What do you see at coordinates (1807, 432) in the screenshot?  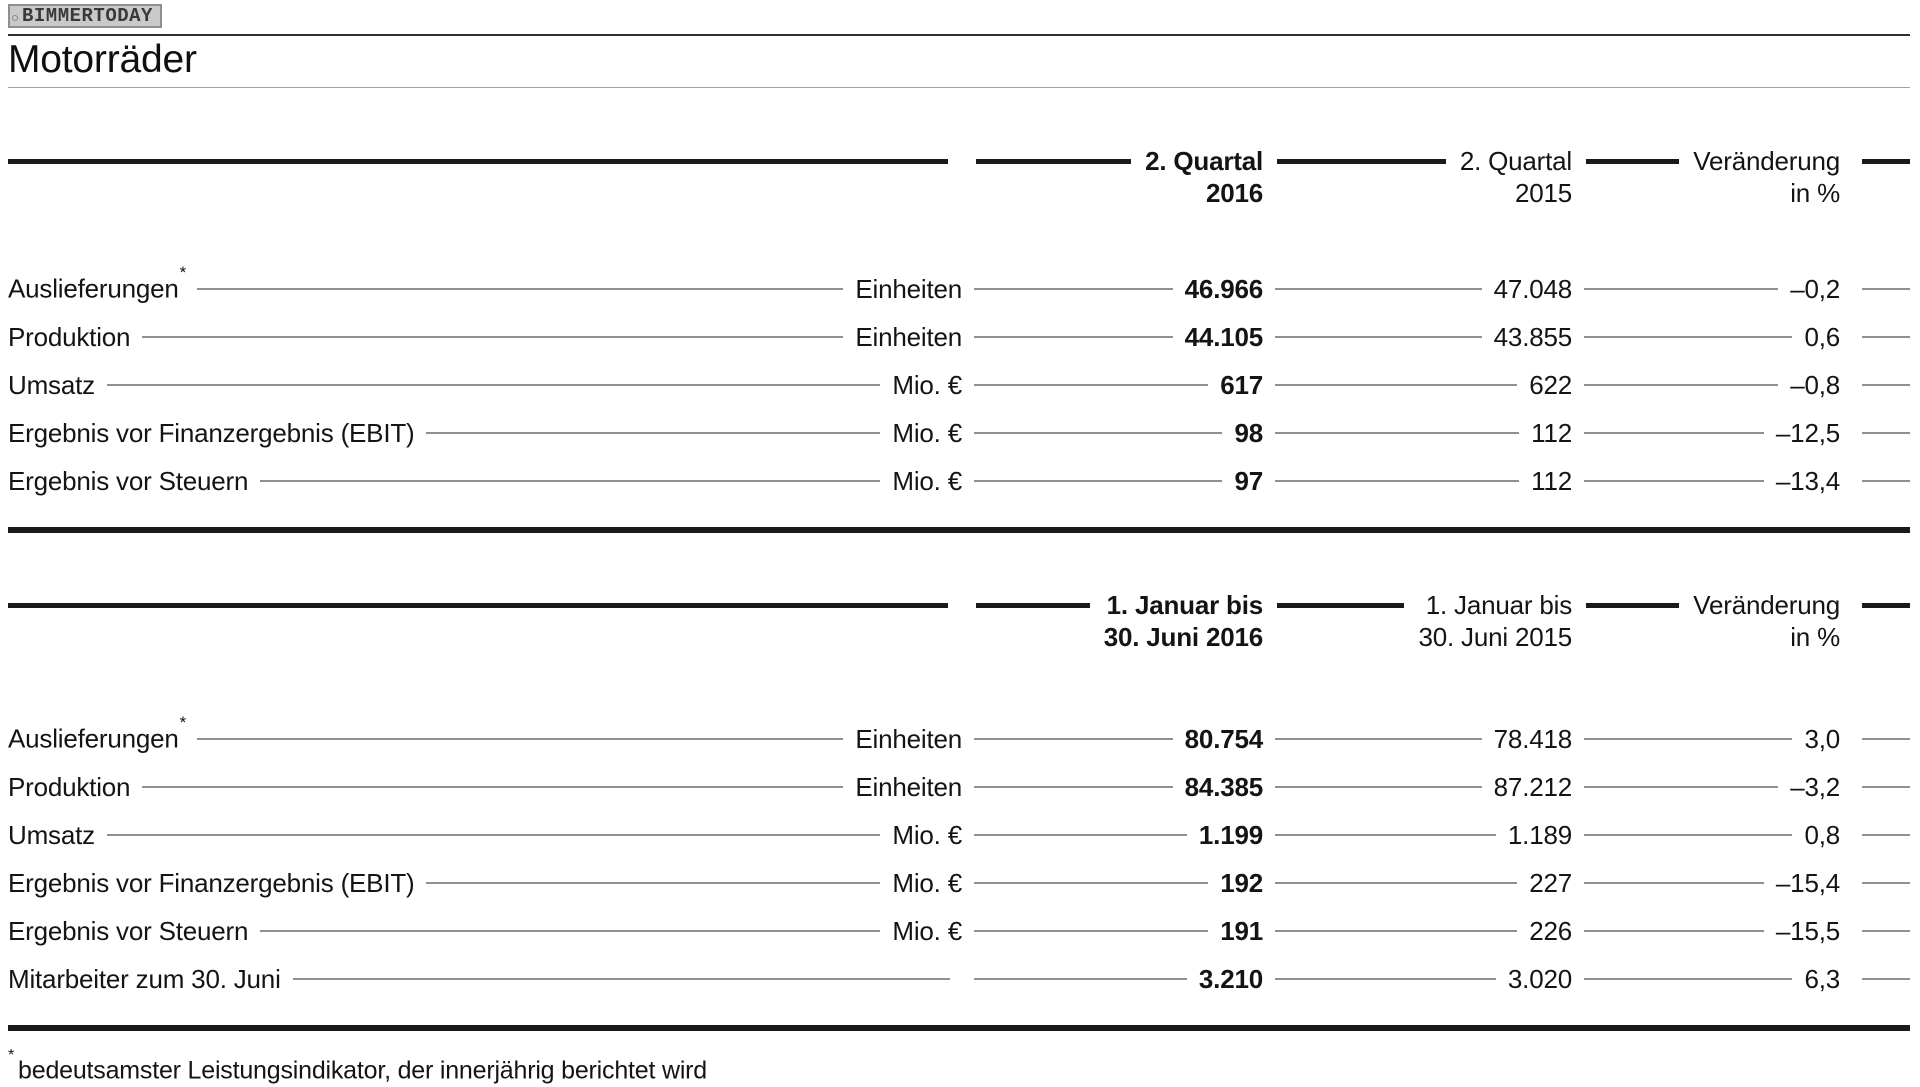 I see `value-change: –12,5` at bounding box center [1807, 432].